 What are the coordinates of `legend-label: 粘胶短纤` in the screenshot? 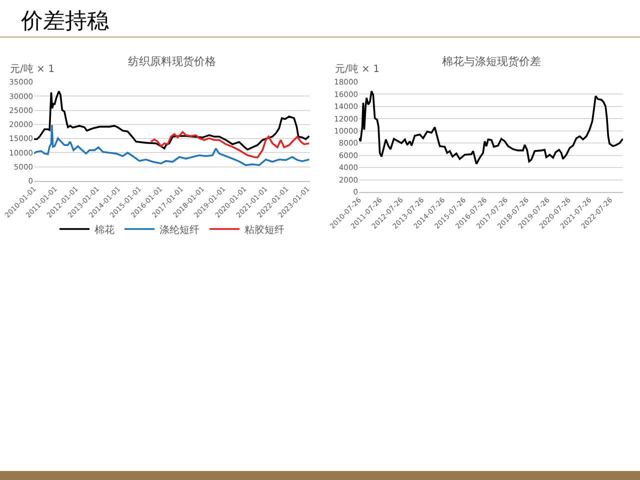 It's located at (264, 230).